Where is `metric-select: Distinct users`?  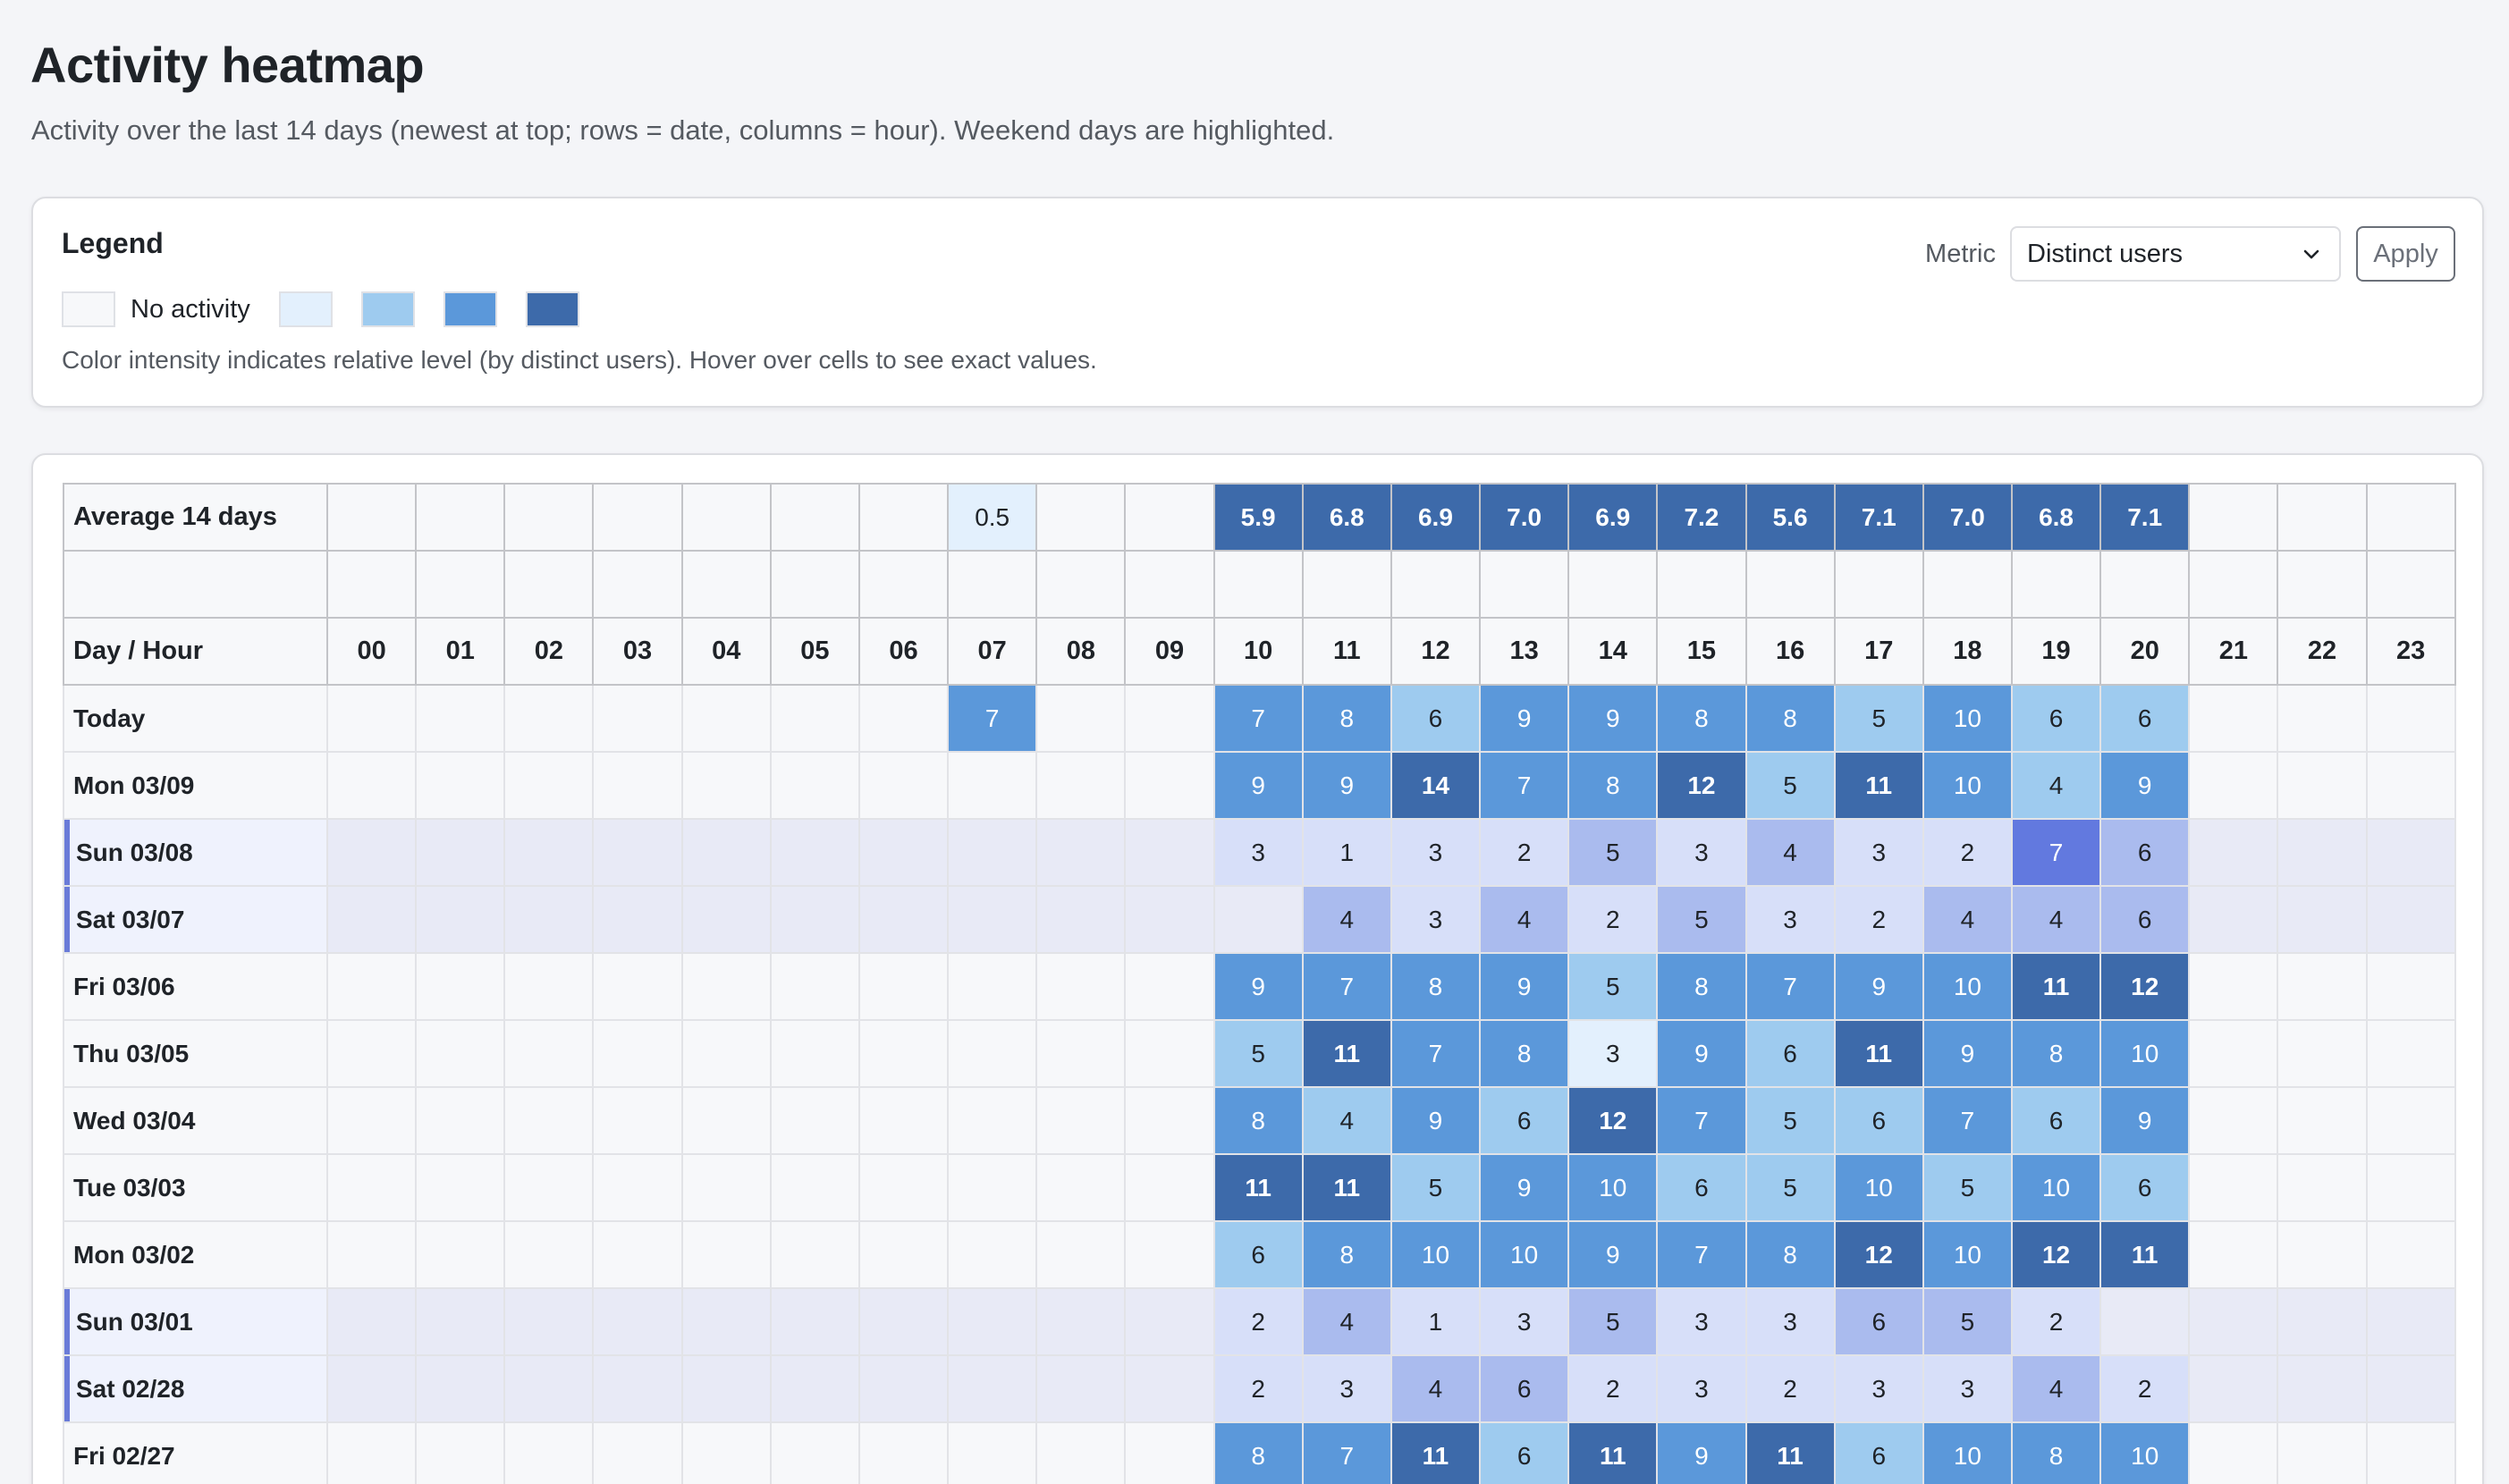
metric-select: Distinct users is located at coordinates (2176, 254).